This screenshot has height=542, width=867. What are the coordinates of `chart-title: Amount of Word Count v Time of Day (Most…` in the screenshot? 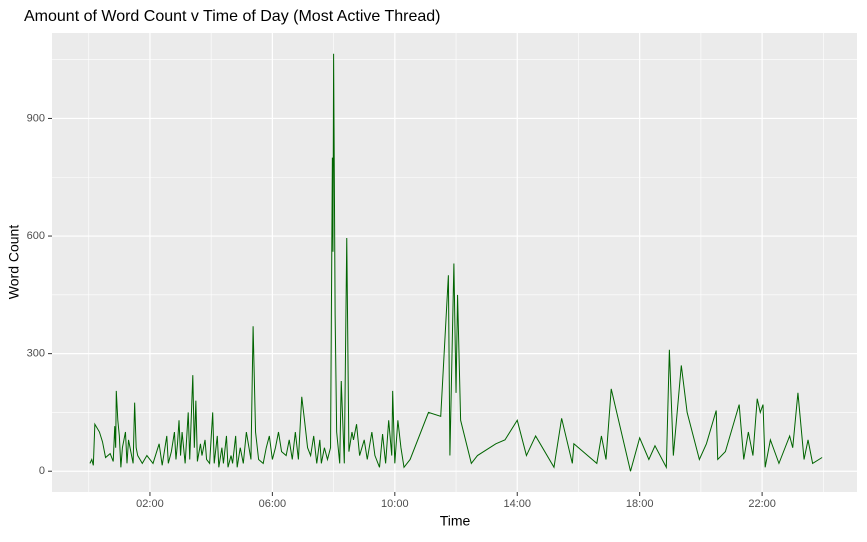 It's located at (232, 16).